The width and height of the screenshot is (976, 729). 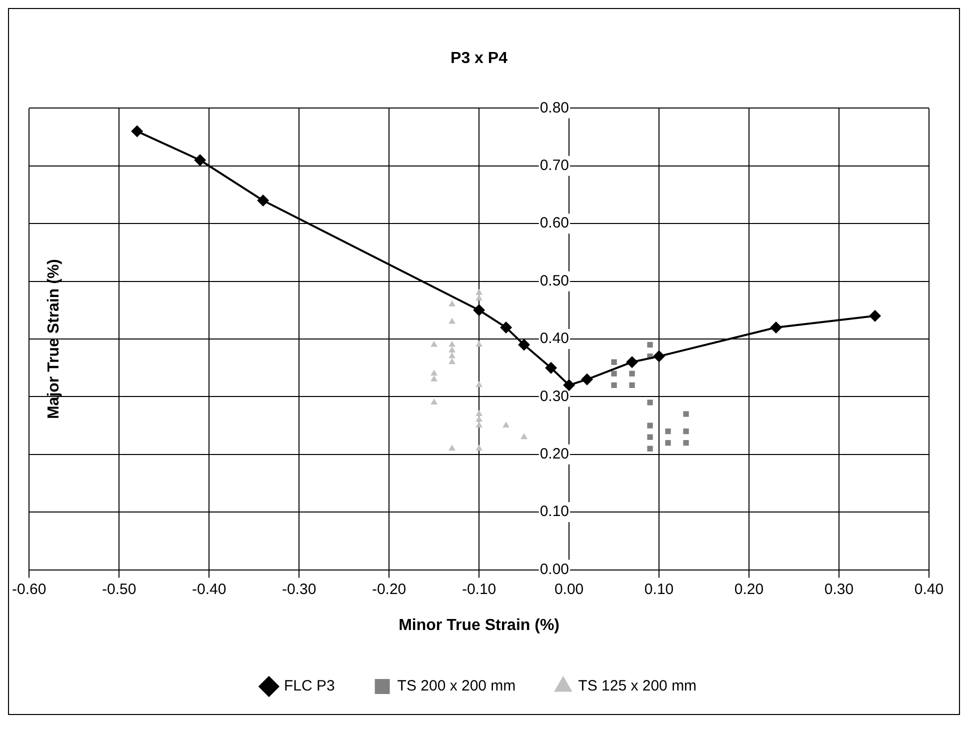 I want to click on y-tick-label: 0.50, so click(x=555, y=281).